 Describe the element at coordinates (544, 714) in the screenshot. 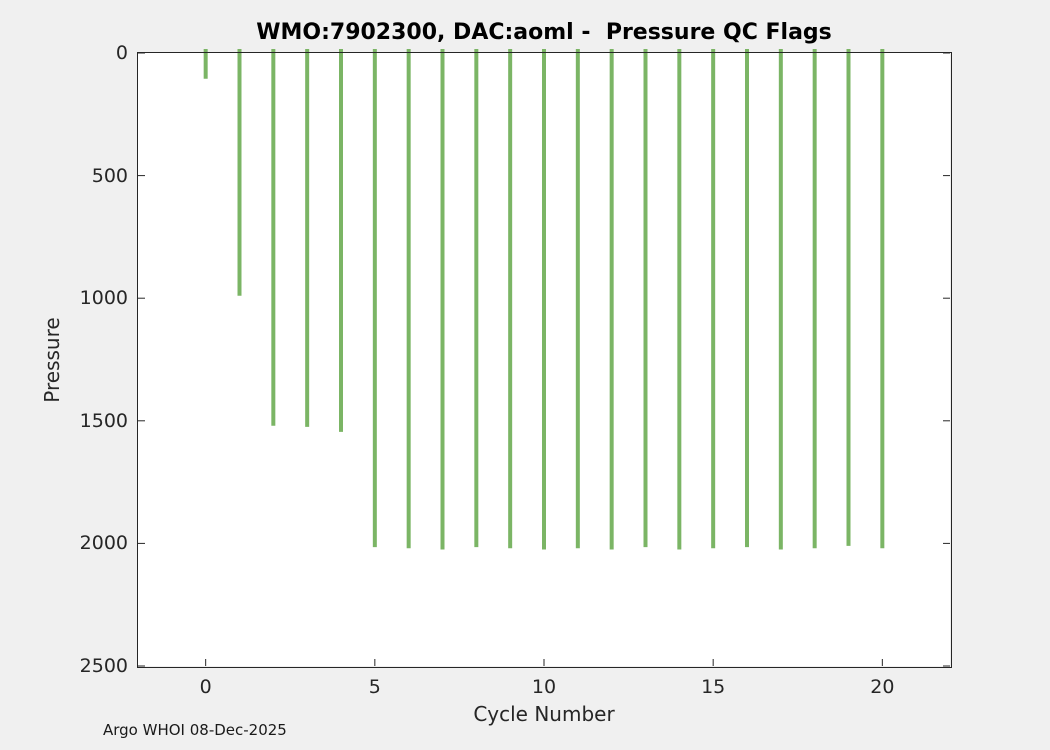

I see `x-axis-label: Cycle Number` at that location.